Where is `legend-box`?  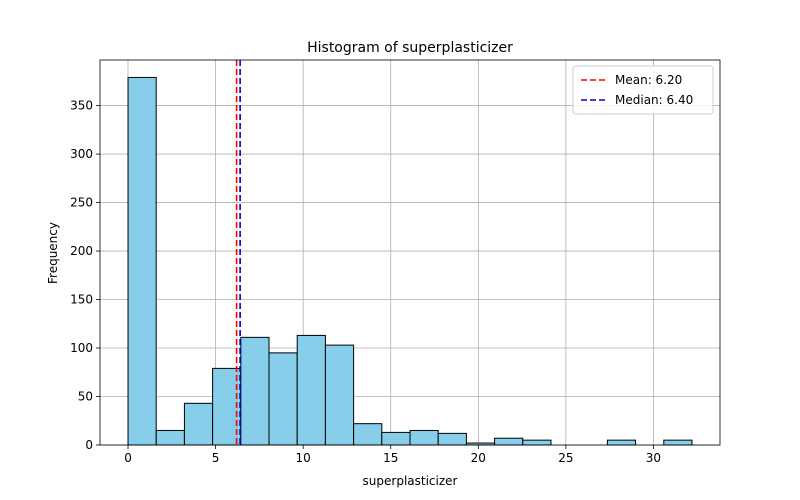 legend-box is located at coordinates (643, 90).